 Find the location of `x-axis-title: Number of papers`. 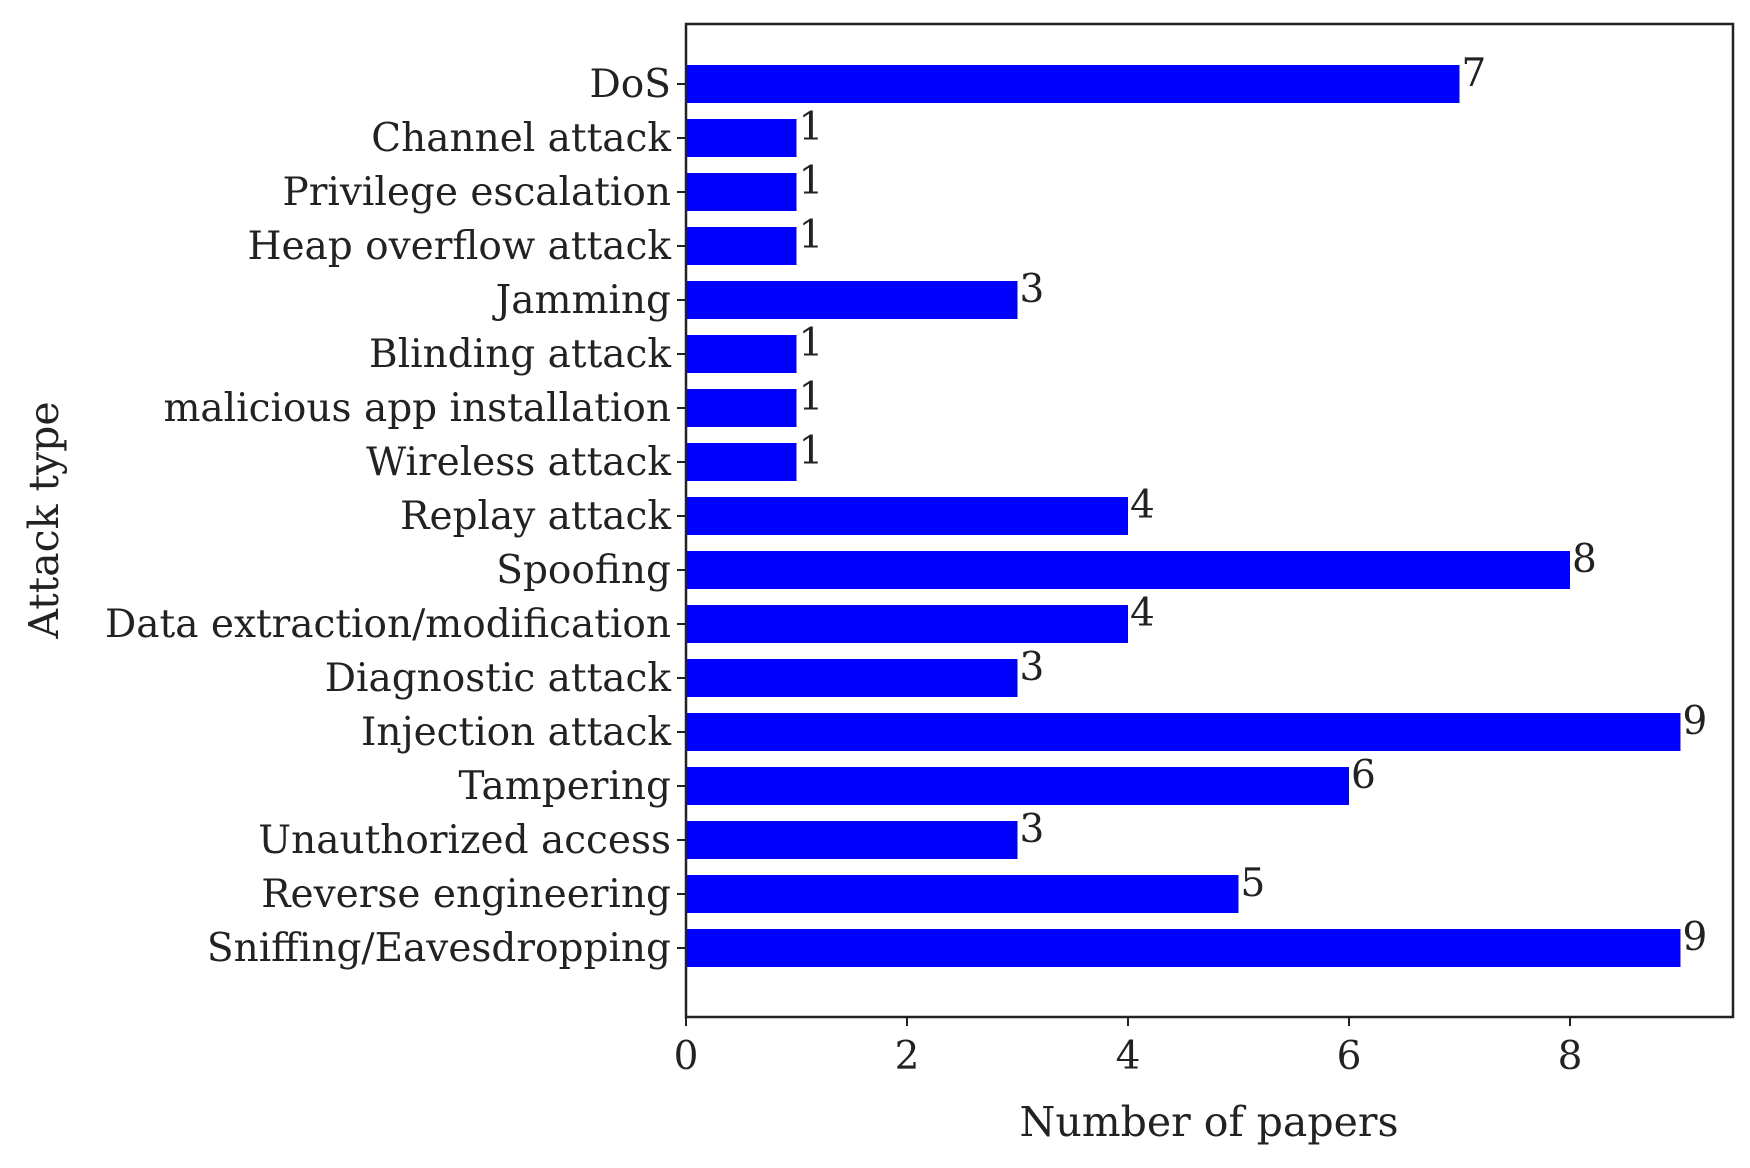

x-axis-title: Number of papers is located at coordinates (1208, 1122).